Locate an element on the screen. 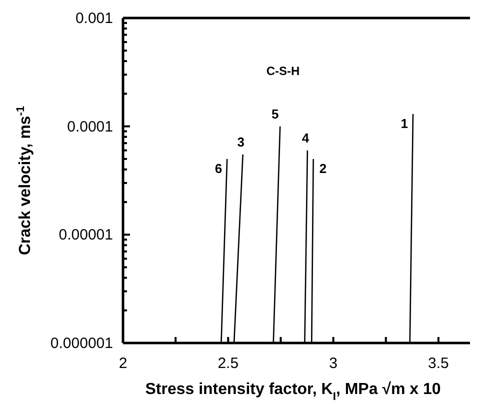 Image resolution: width=479 pixels, height=404 pixels. series-label: 5 is located at coordinates (275, 114).